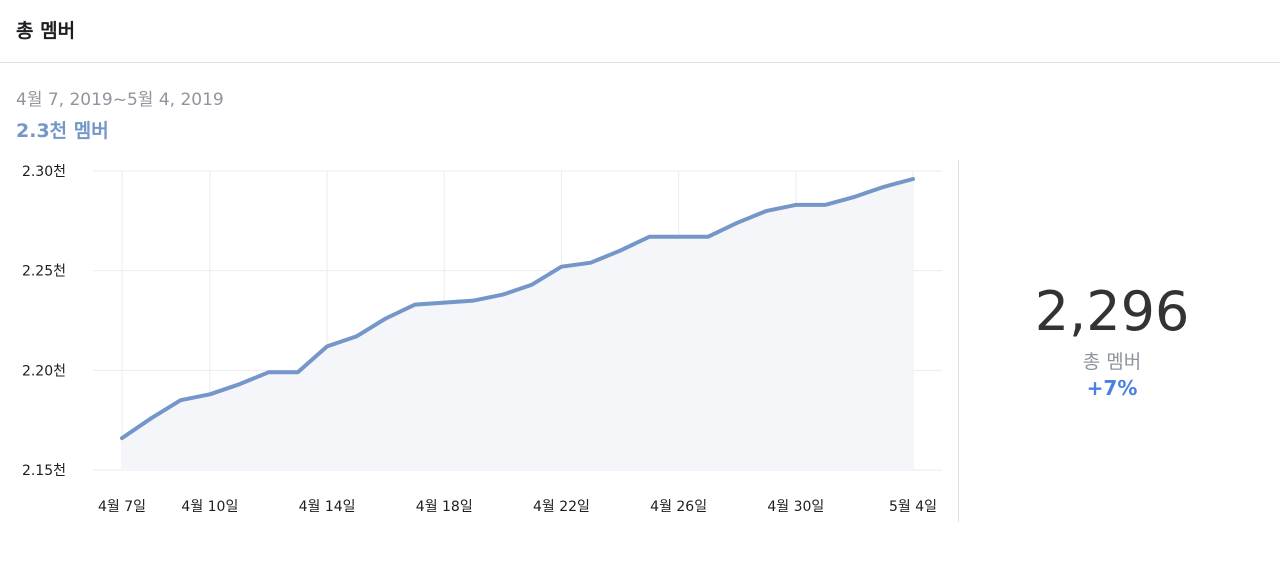  Describe the element at coordinates (1112, 311) in the screenshot. I see `total-members-value: 2,296` at that location.